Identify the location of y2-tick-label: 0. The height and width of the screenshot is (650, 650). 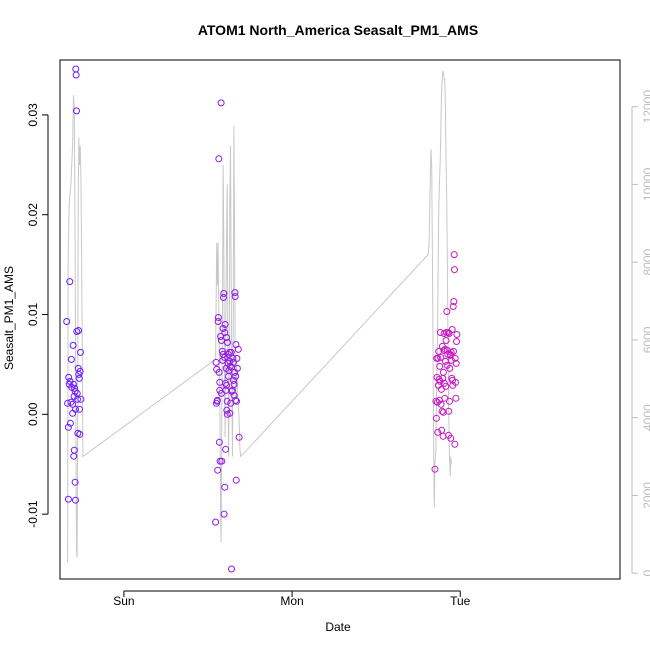
(645, 573).